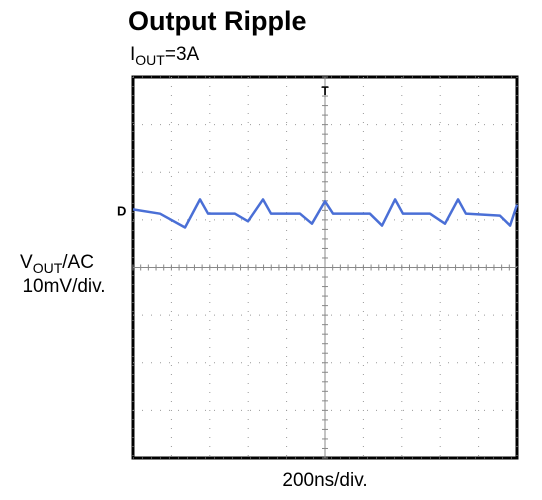 The width and height of the screenshot is (542, 500). I want to click on y-label-sub: OUT, so click(48, 268).